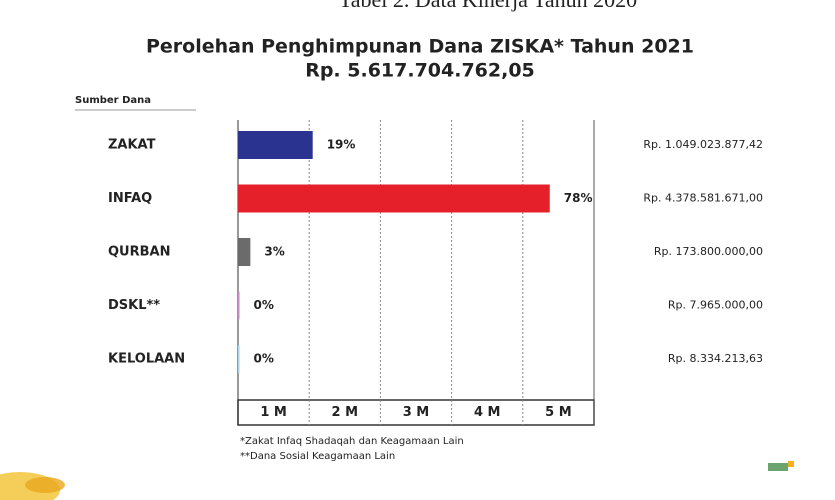 Image resolution: width=835 pixels, height=500 pixels. What do you see at coordinates (781, 466) in the screenshot?
I see `logo` at bounding box center [781, 466].